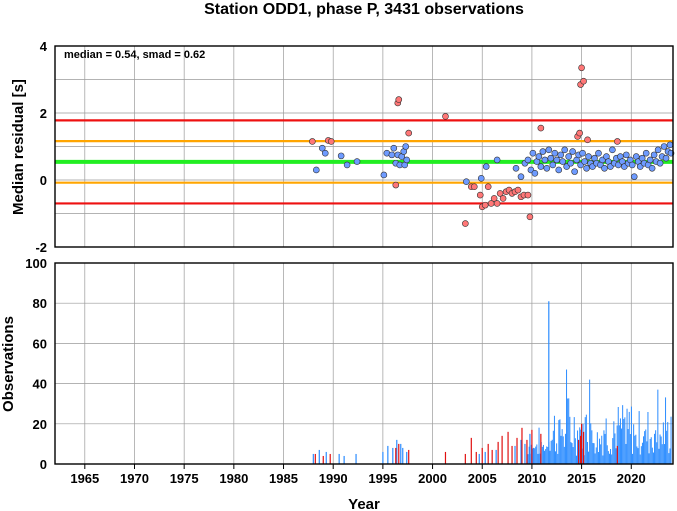 The width and height of the screenshot is (677, 511). I want to click on x-tick-label: 1990, so click(333, 478).